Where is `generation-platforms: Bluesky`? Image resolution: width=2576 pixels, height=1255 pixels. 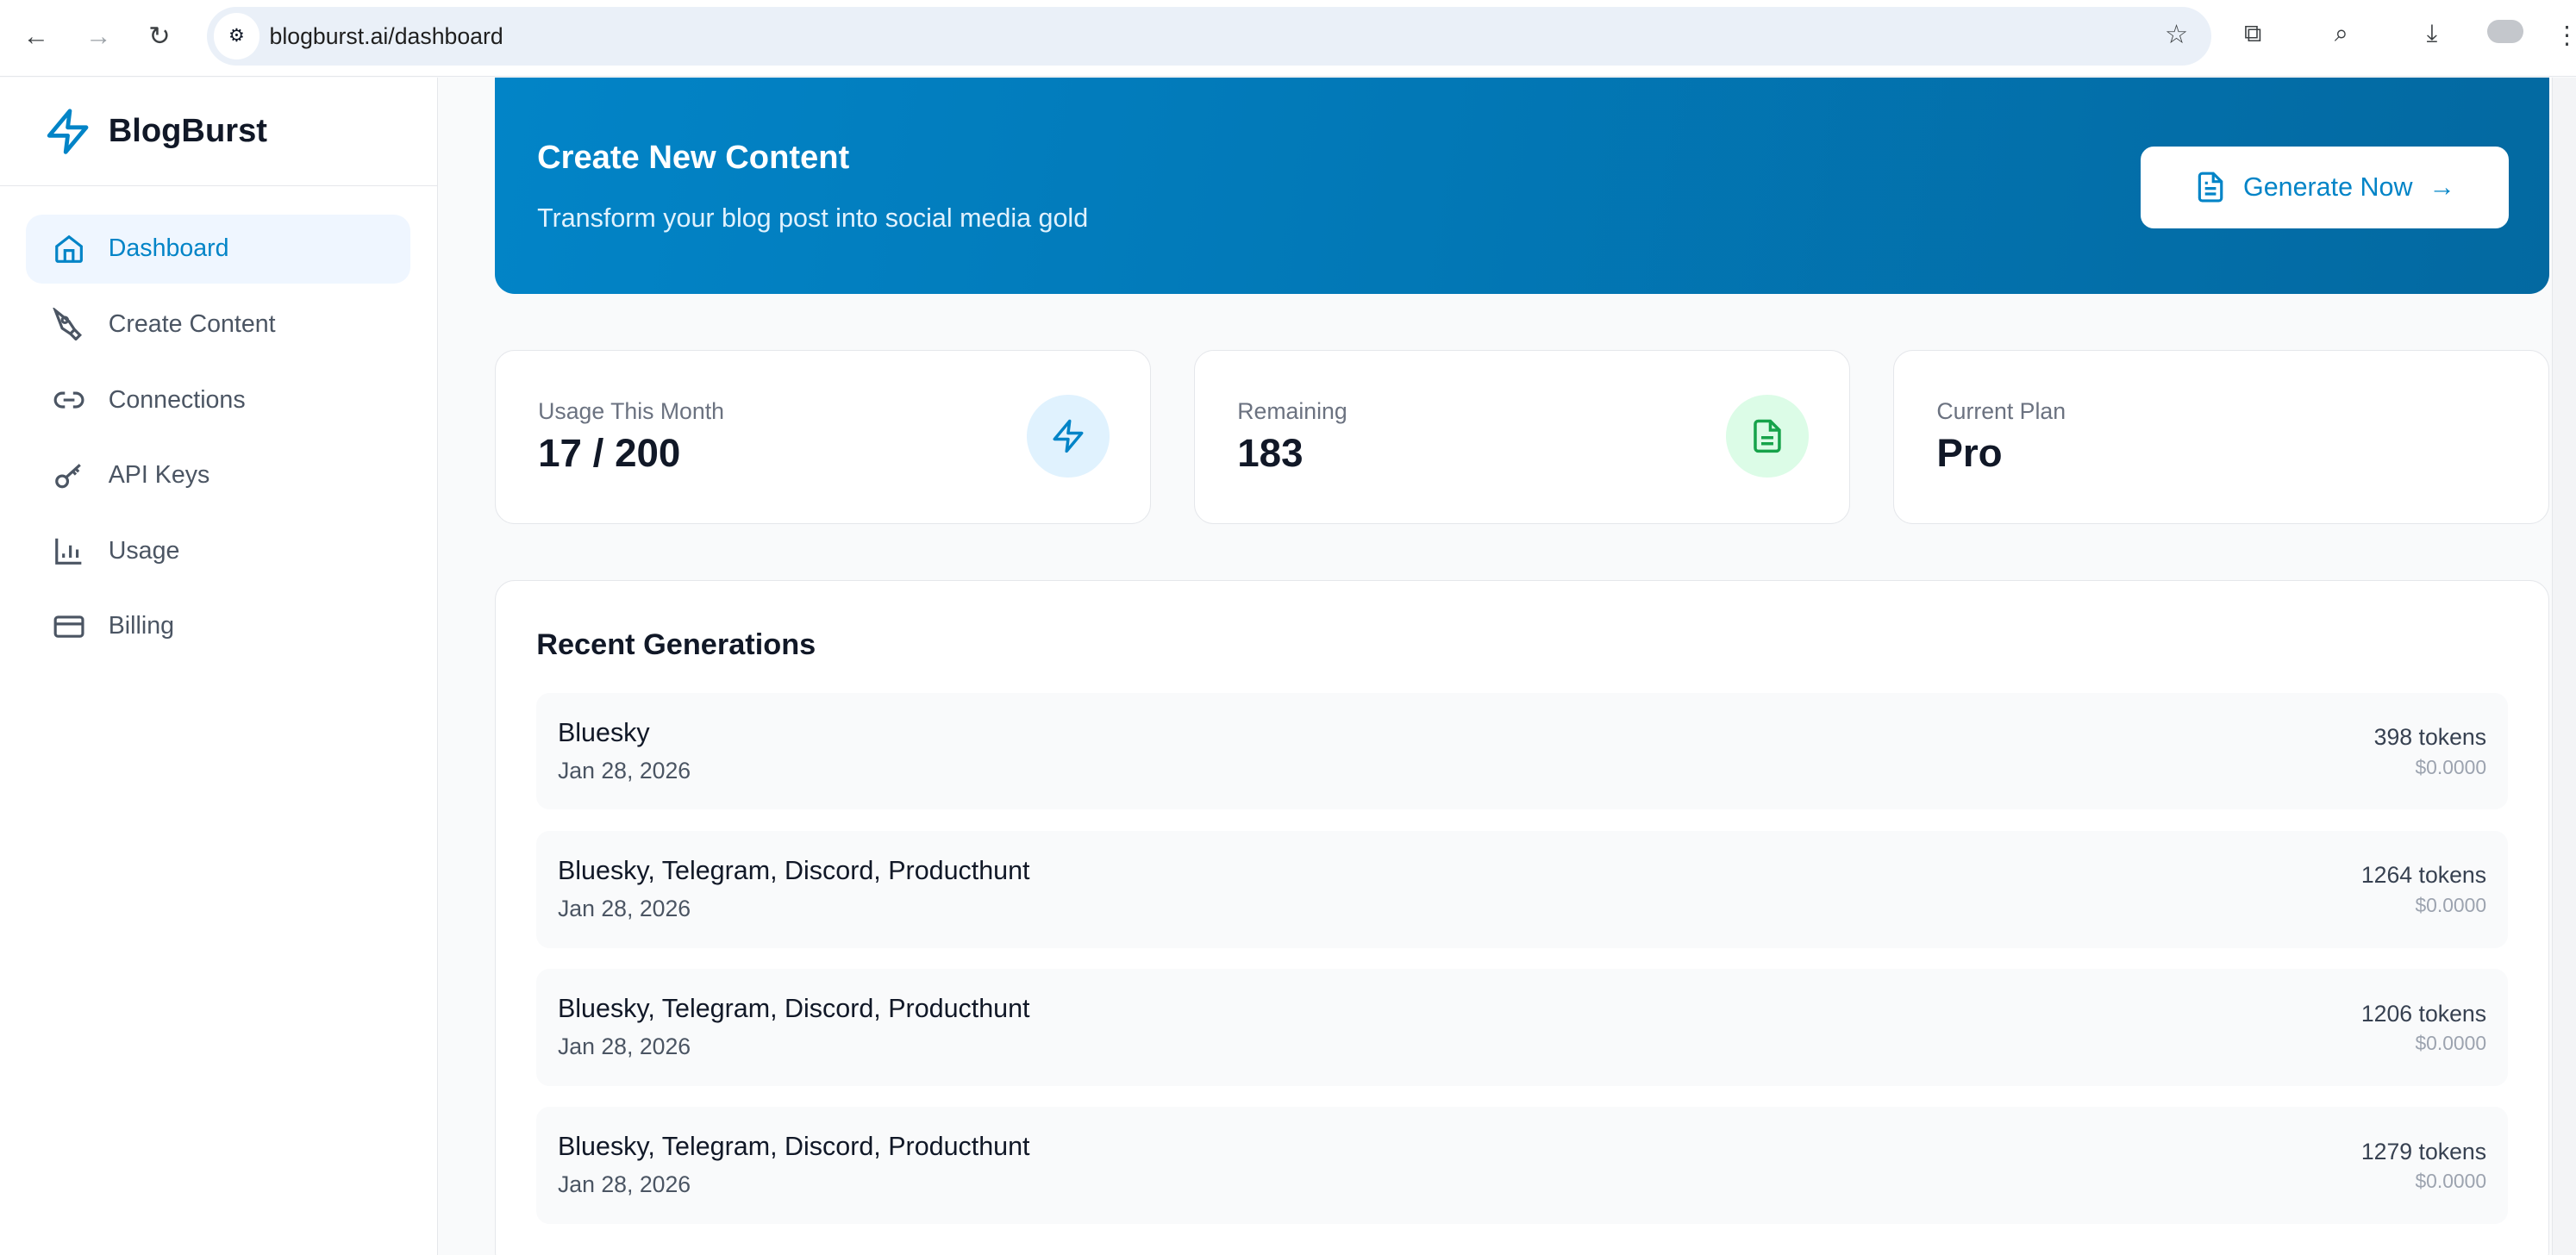 generation-platforms: Bluesky is located at coordinates (604, 732).